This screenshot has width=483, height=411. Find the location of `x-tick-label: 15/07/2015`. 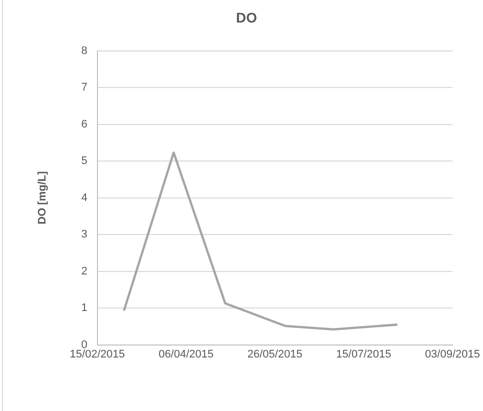

x-tick-label: 15/07/2015 is located at coordinates (364, 354).